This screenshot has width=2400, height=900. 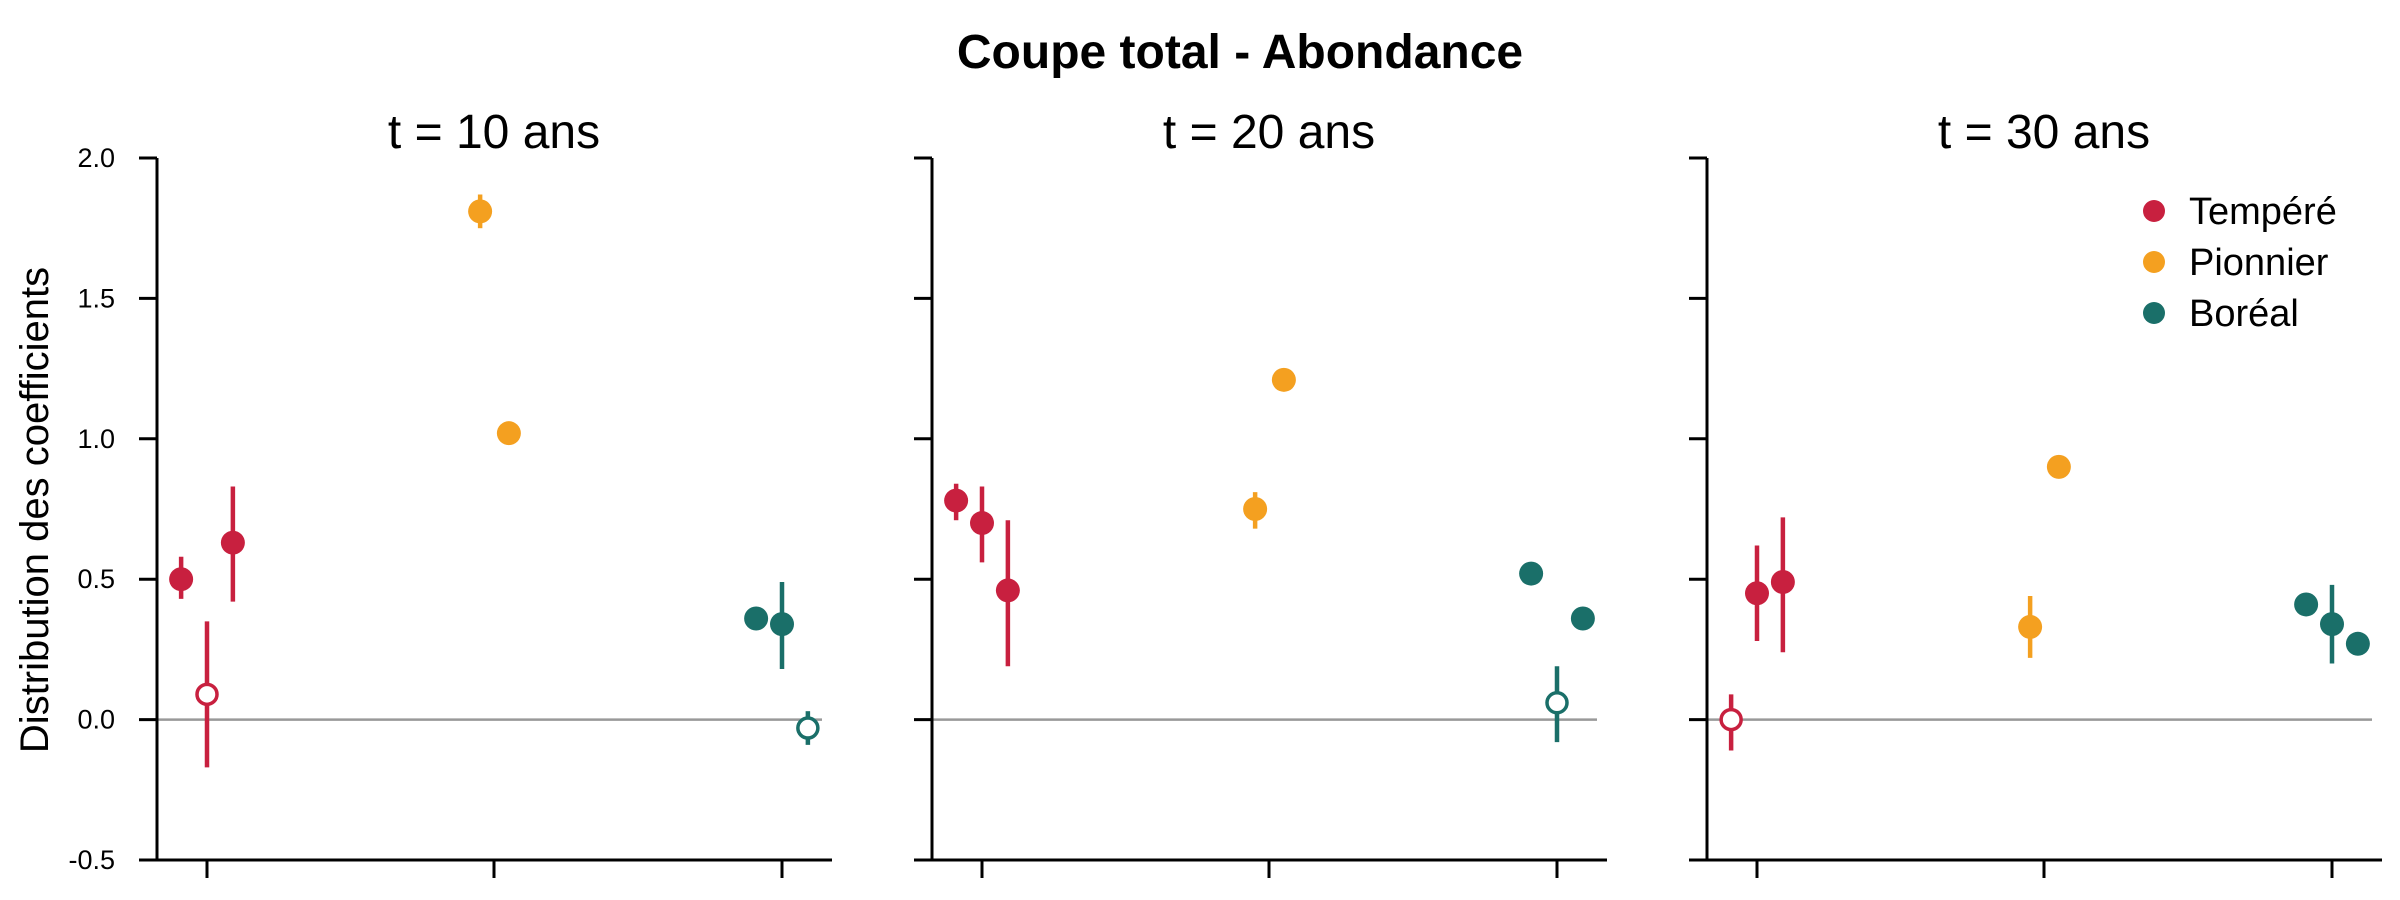 What do you see at coordinates (494, 132) in the screenshot?
I see `panel-title: t = 10 ans` at bounding box center [494, 132].